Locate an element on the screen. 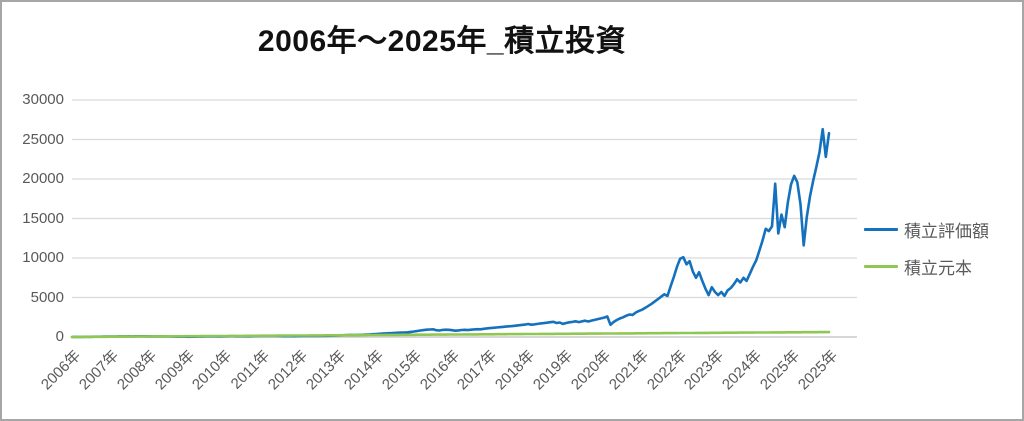  legend-item-valuation: 積立評価額 is located at coordinates (943, 229).